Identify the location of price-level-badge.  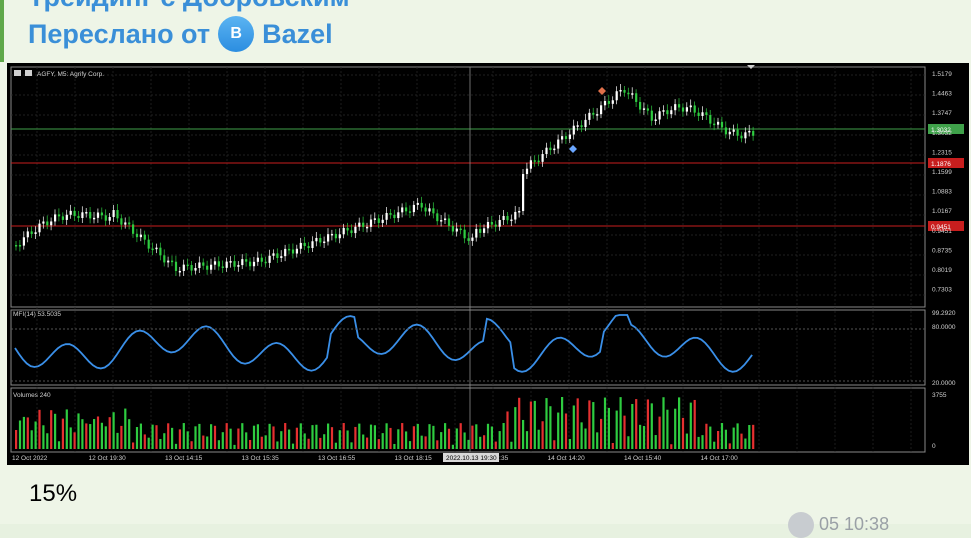
(946, 163).